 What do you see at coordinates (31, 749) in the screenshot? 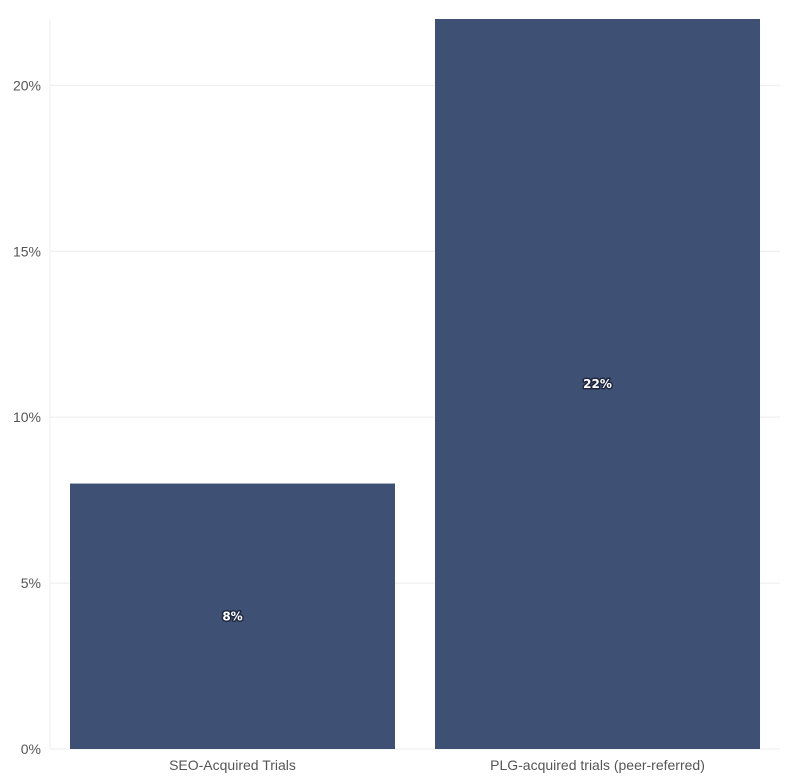
I see `y-tick-label: 0%` at bounding box center [31, 749].